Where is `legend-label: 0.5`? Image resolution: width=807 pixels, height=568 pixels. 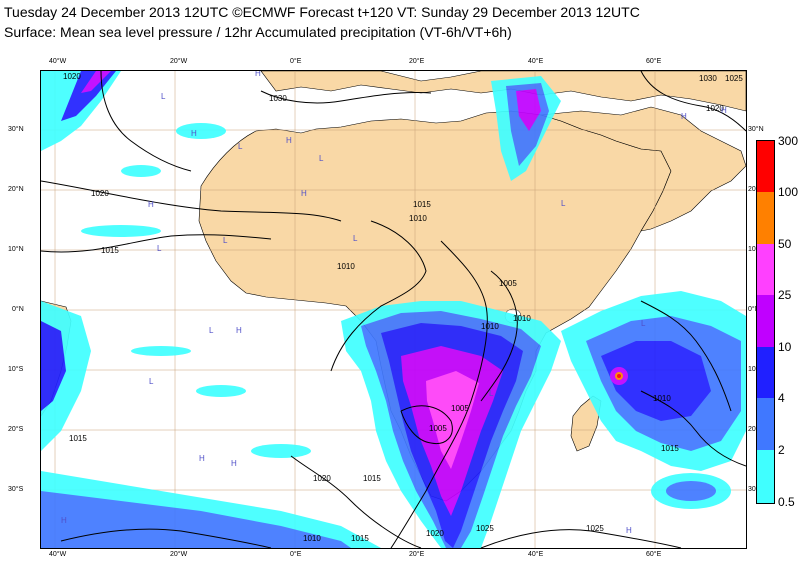 legend-label: 0.5 is located at coordinates (786, 502).